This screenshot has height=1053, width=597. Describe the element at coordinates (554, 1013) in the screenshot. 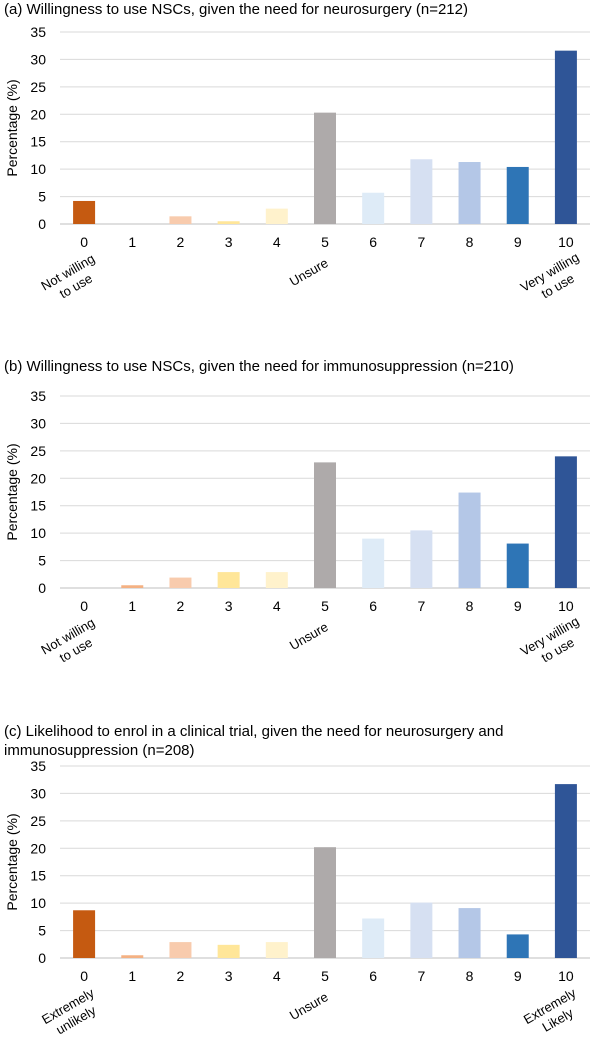

I see `category-annotation: ExtremelyLikely` at that location.